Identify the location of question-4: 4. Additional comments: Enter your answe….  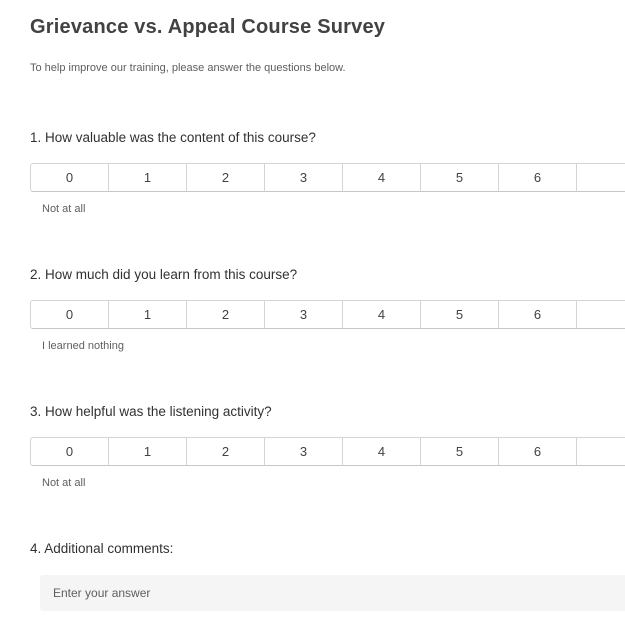
(327, 575).